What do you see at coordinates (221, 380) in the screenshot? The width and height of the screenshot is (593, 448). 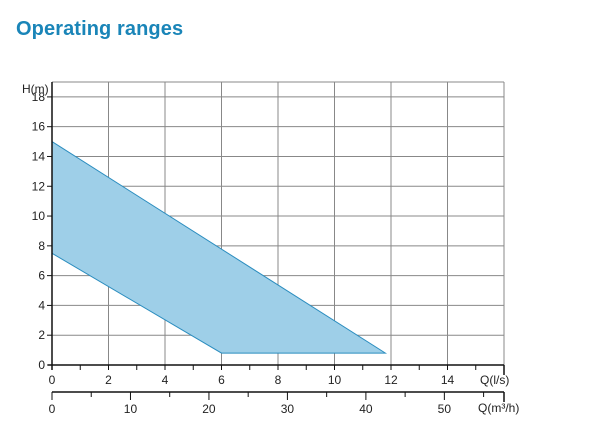 I see `x-tick-label: 6` at bounding box center [221, 380].